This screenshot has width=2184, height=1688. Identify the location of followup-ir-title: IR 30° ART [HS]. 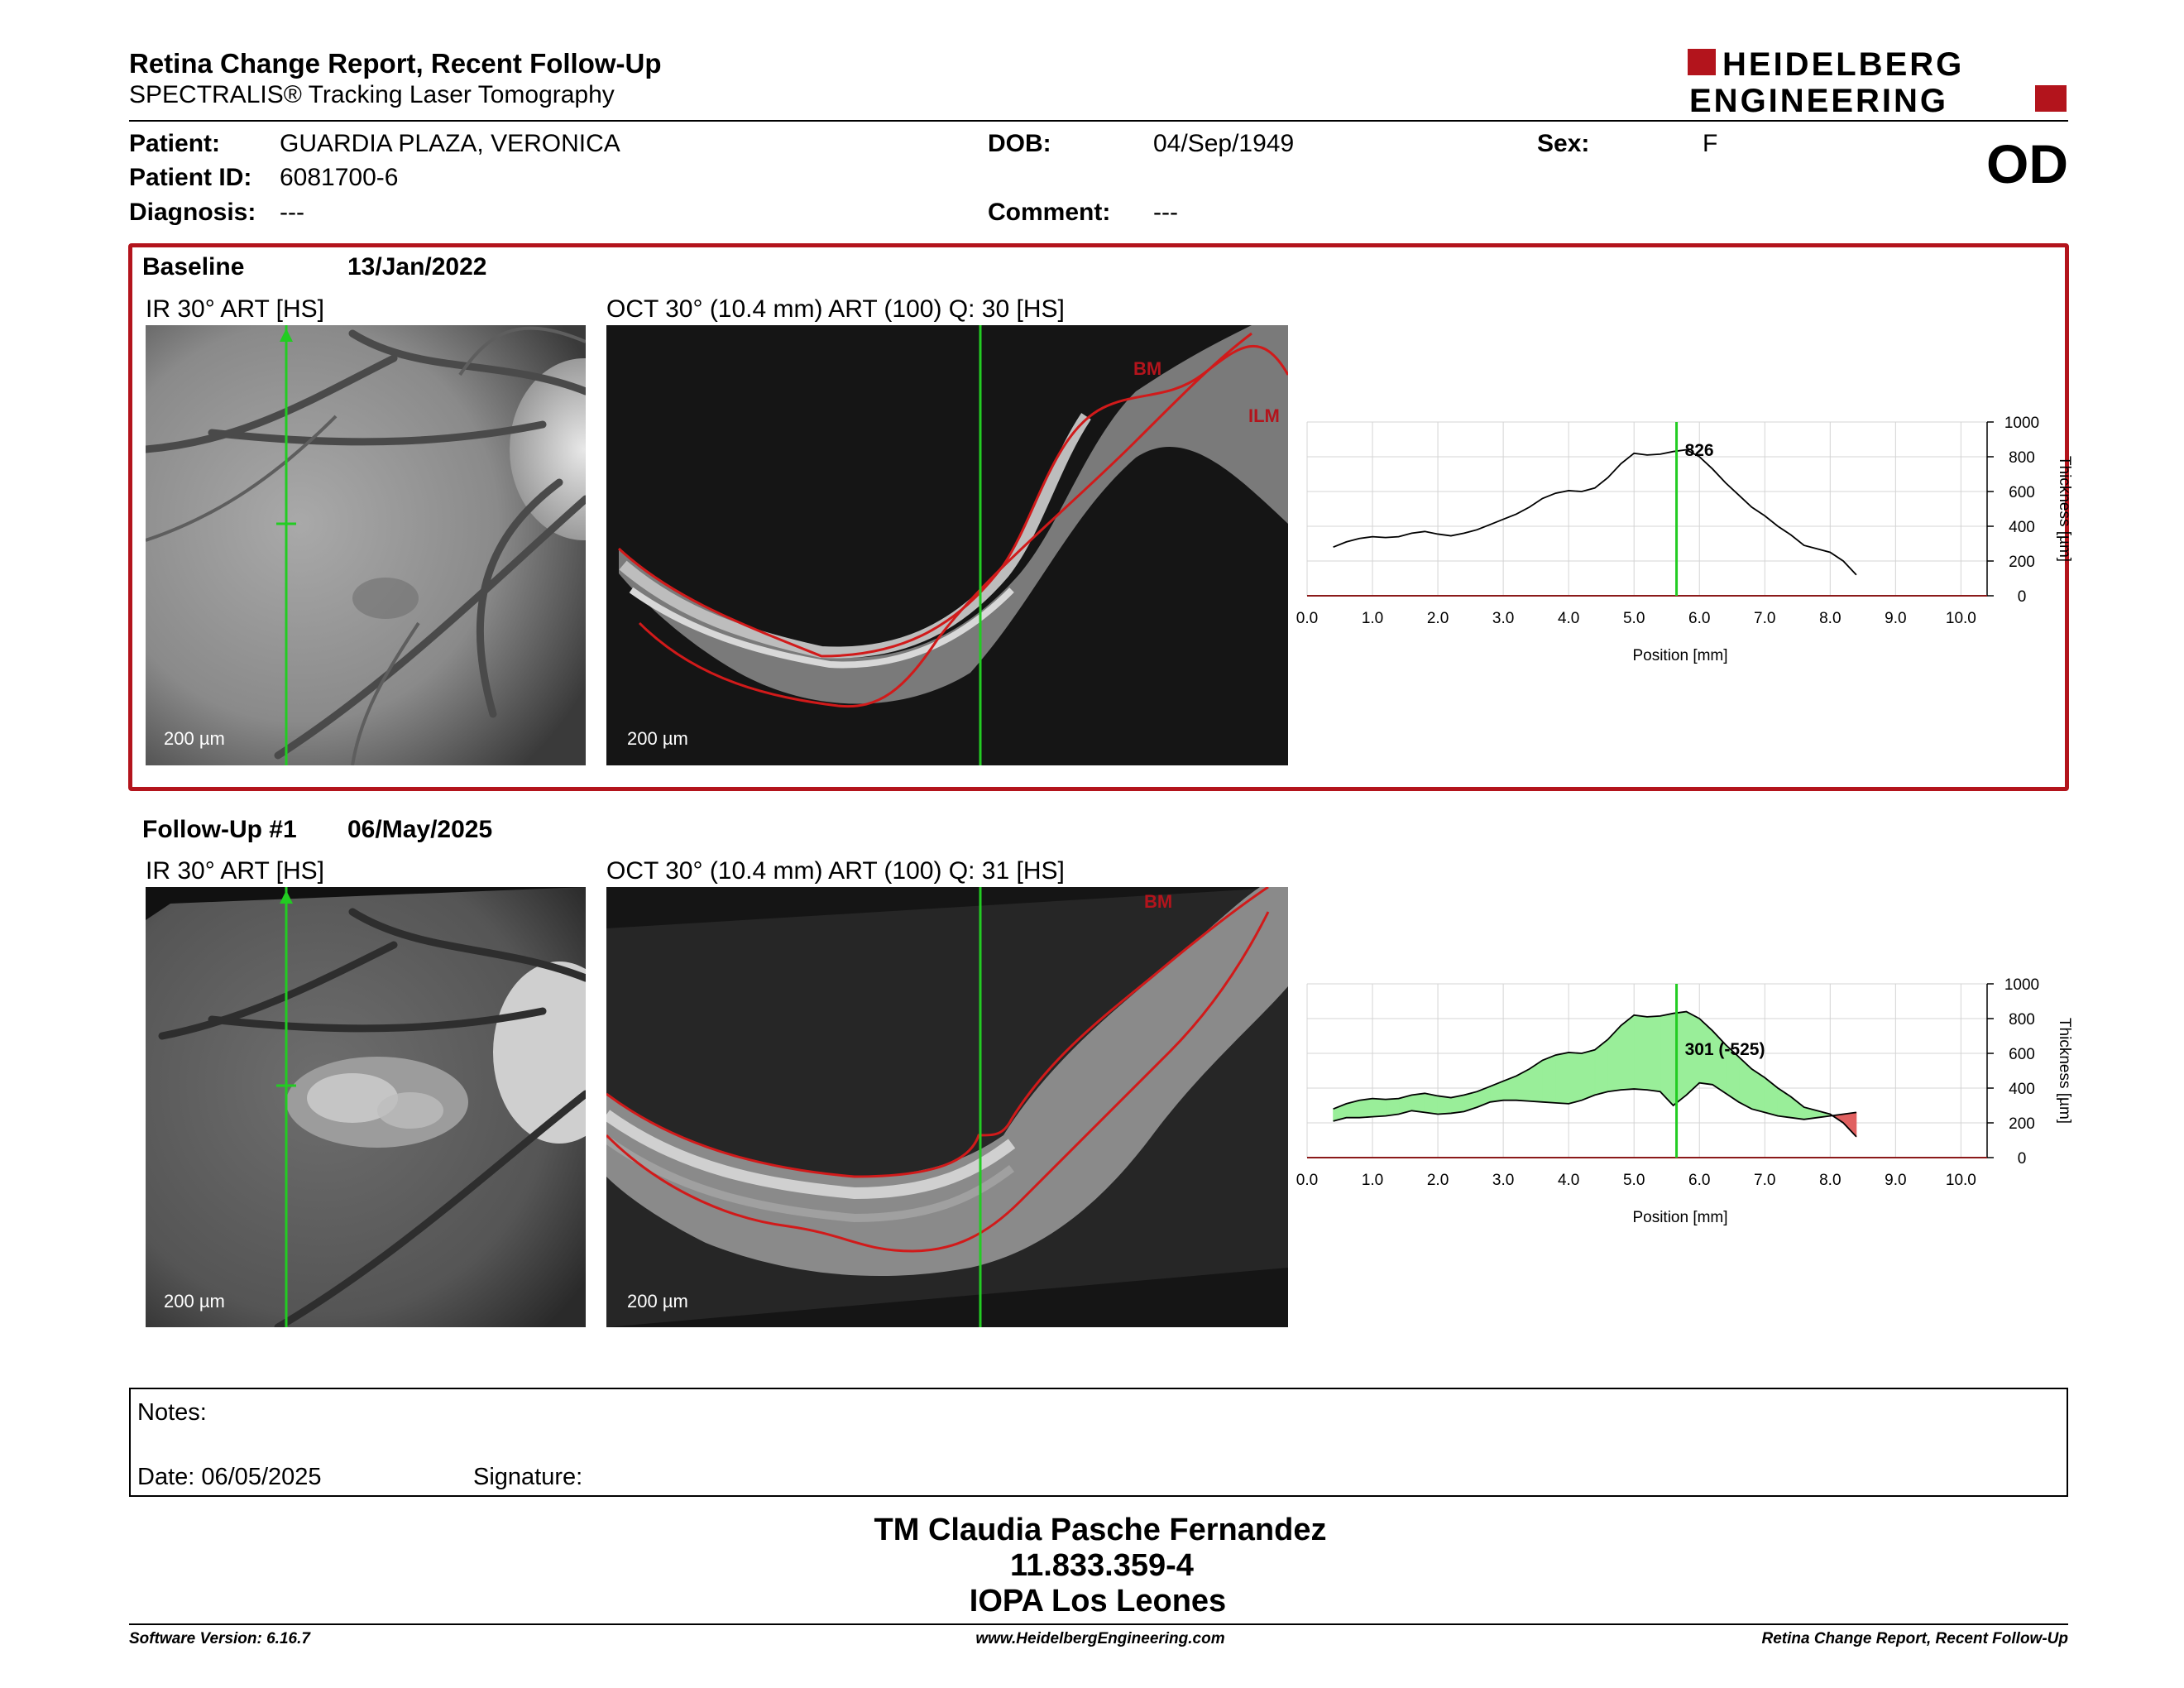
(235, 871).